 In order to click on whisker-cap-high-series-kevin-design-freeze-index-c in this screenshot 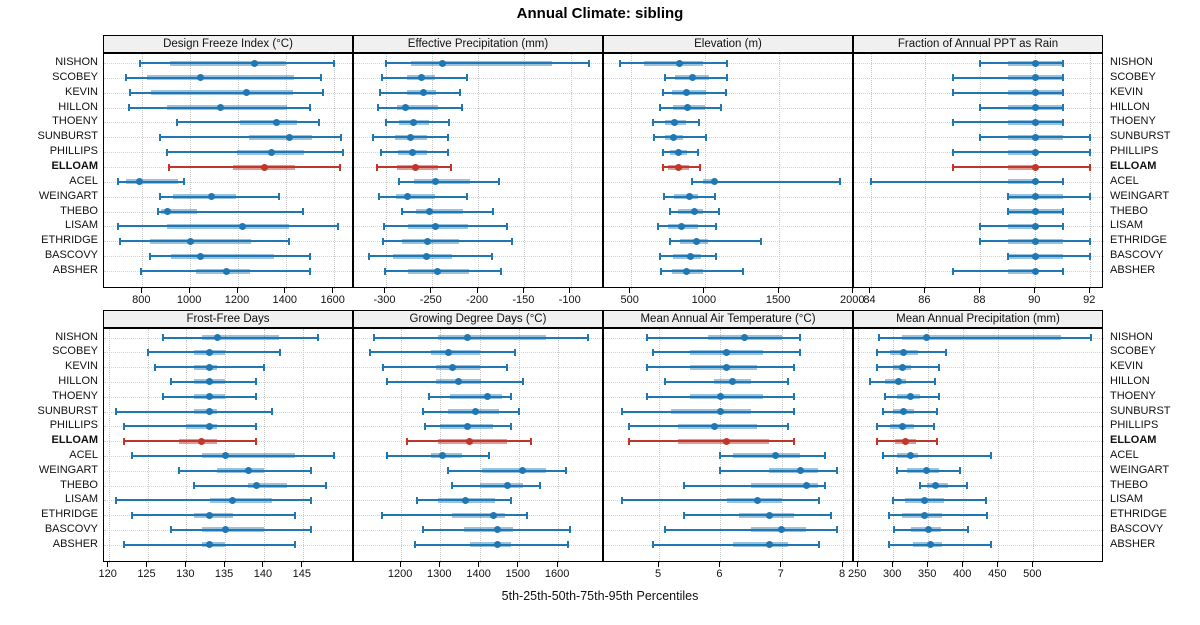, I will do `click(322, 93)`.